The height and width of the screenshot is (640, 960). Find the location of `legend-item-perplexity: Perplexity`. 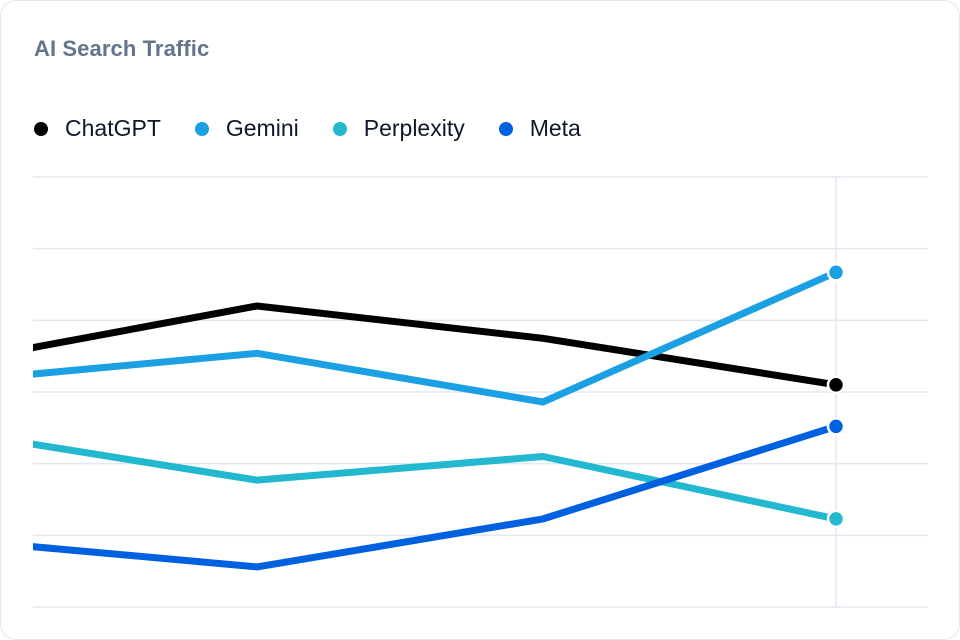

legend-item-perplexity: Perplexity is located at coordinates (398, 128).